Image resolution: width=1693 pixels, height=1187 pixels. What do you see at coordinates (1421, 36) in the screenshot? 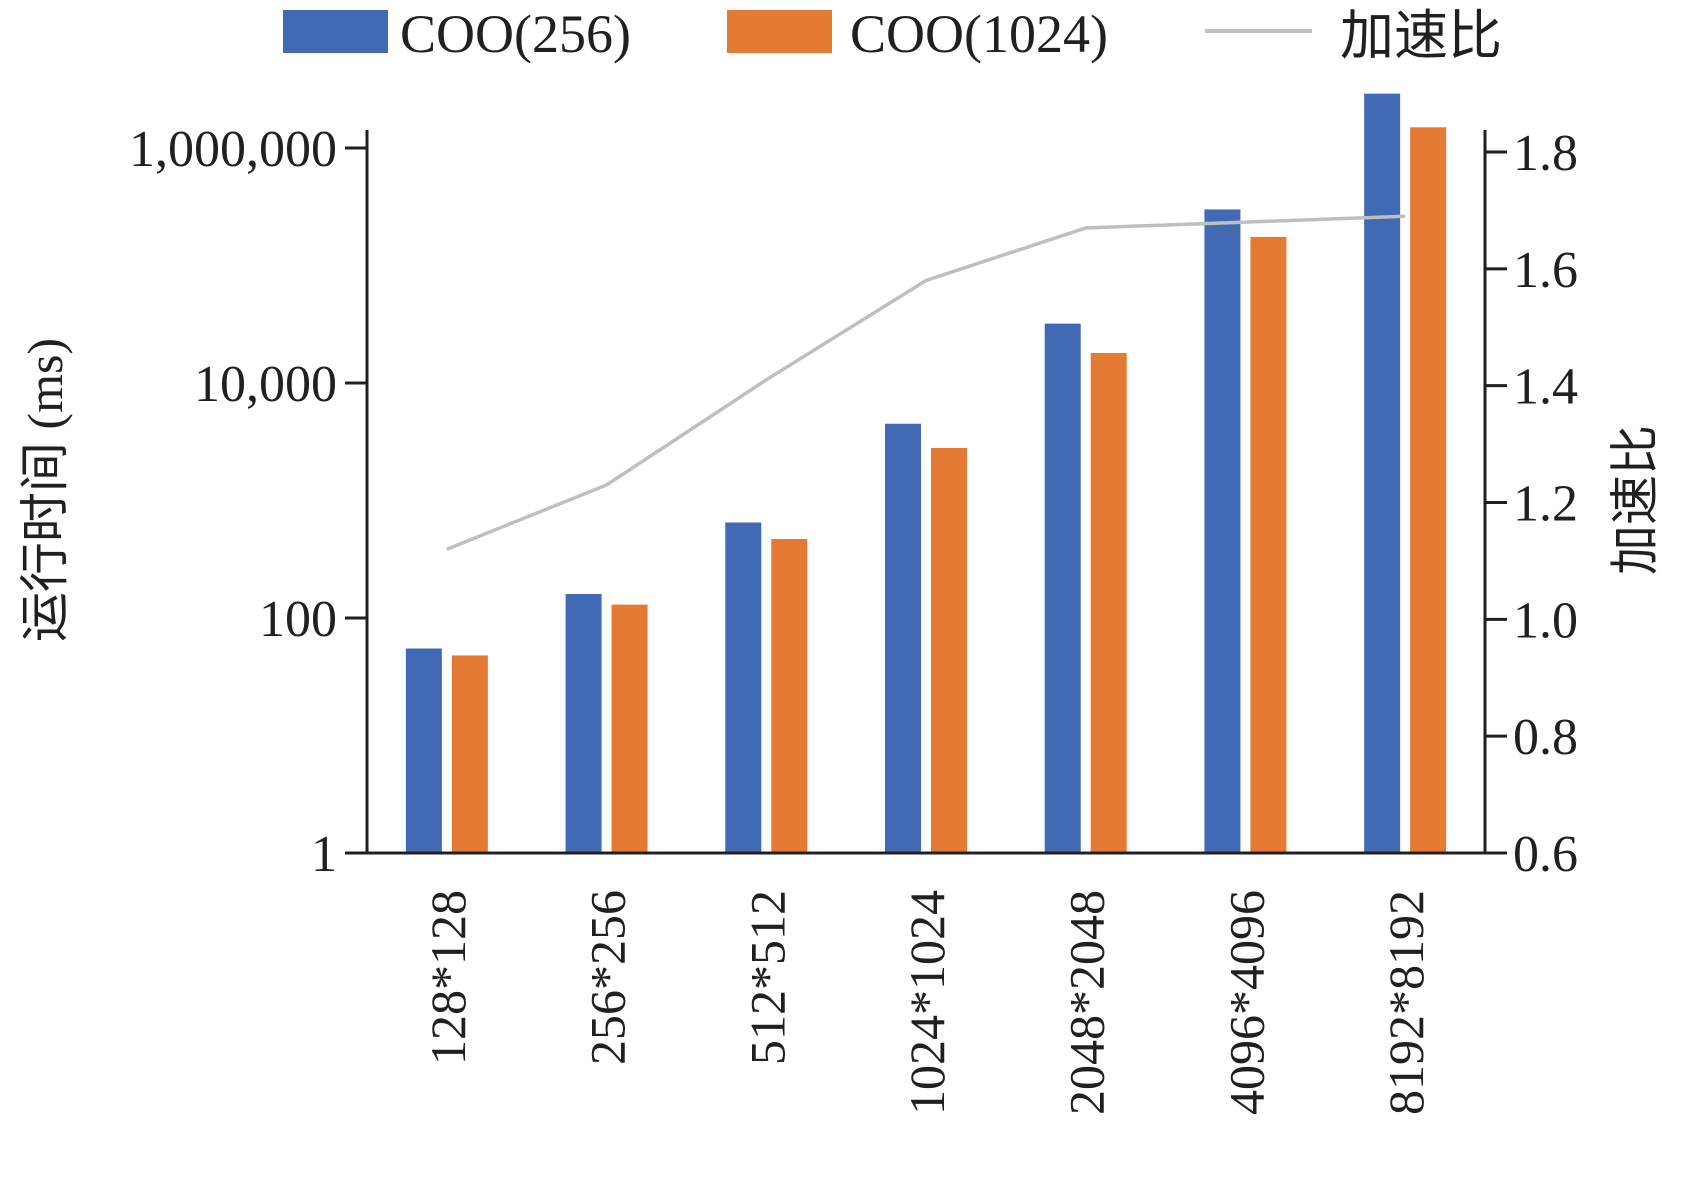
I see `legend-label-speedup: 加速比` at bounding box center [1421, 36].